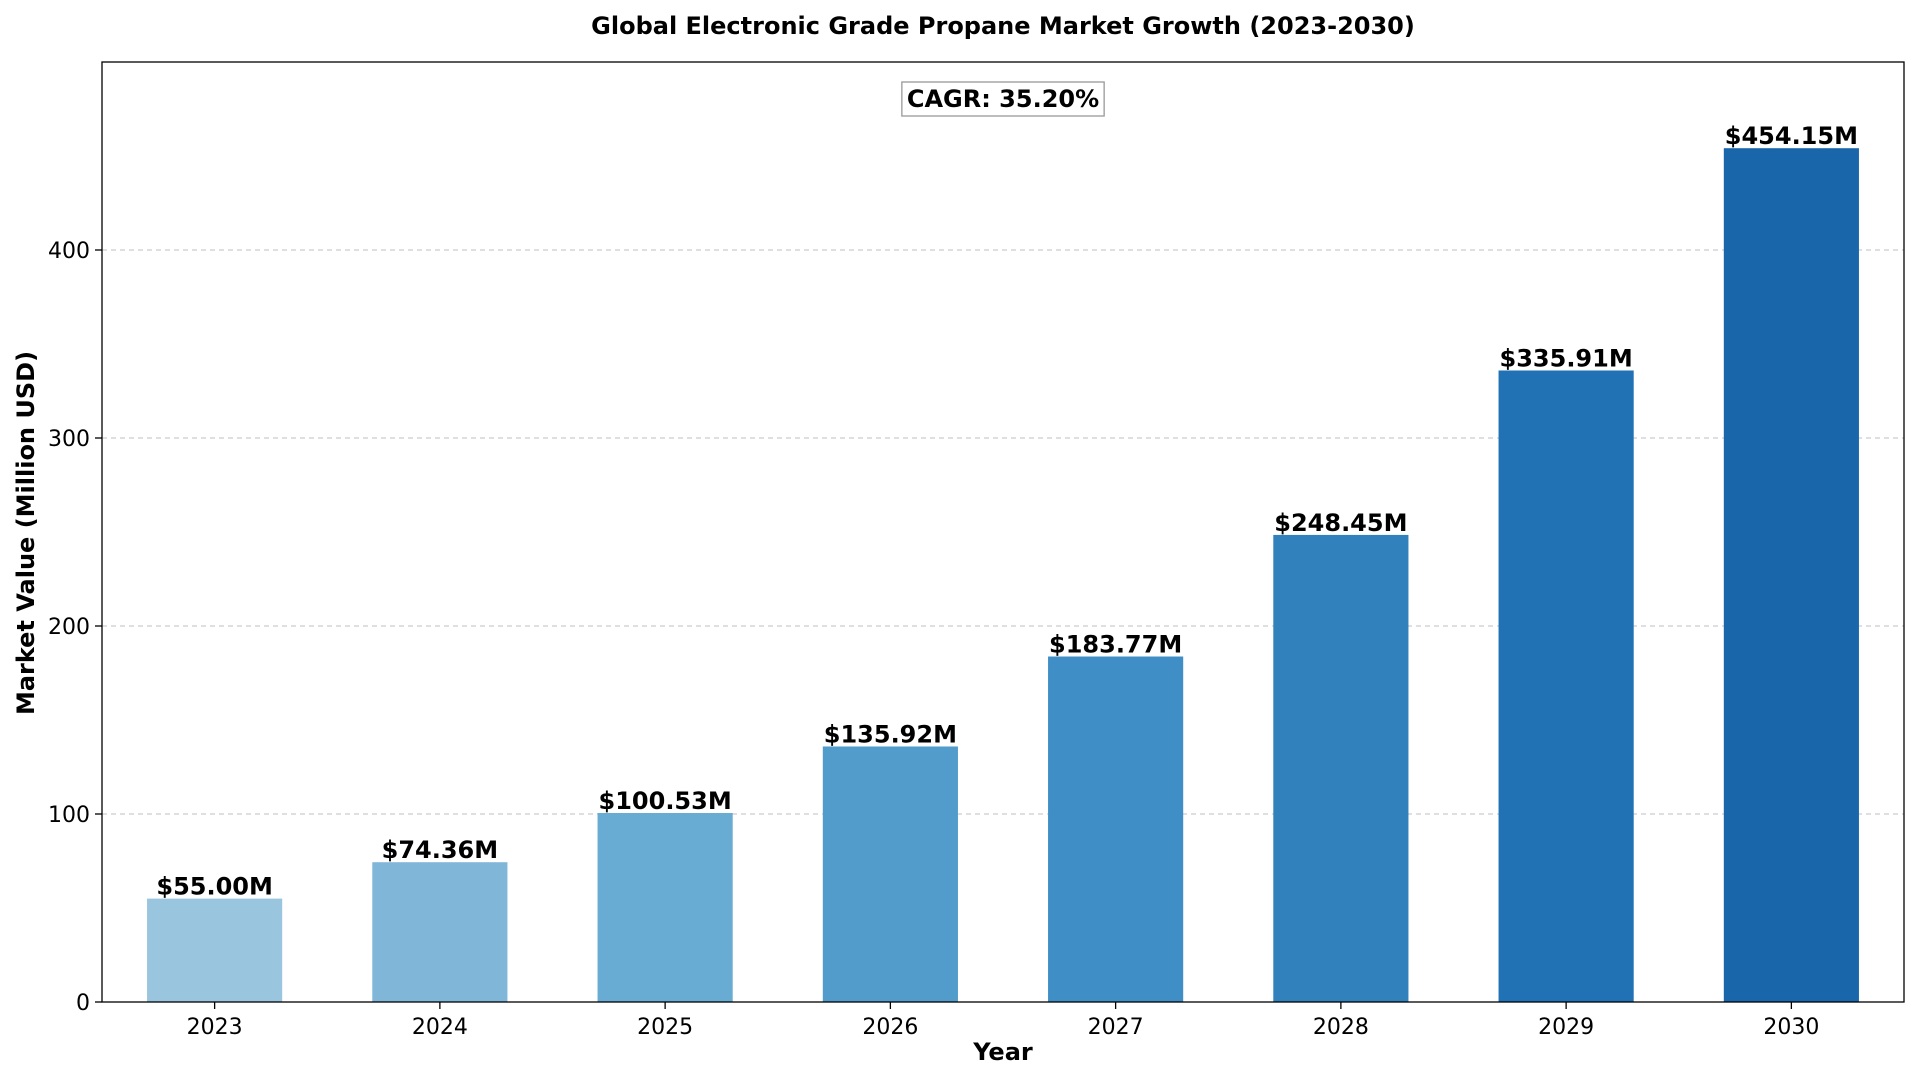 The height and width of the screenshot is (1080, 1920). What do you see at coordinates (1566, 686) in the screenshot?
I see `bar-2029` at bounding box center [1566, 686].